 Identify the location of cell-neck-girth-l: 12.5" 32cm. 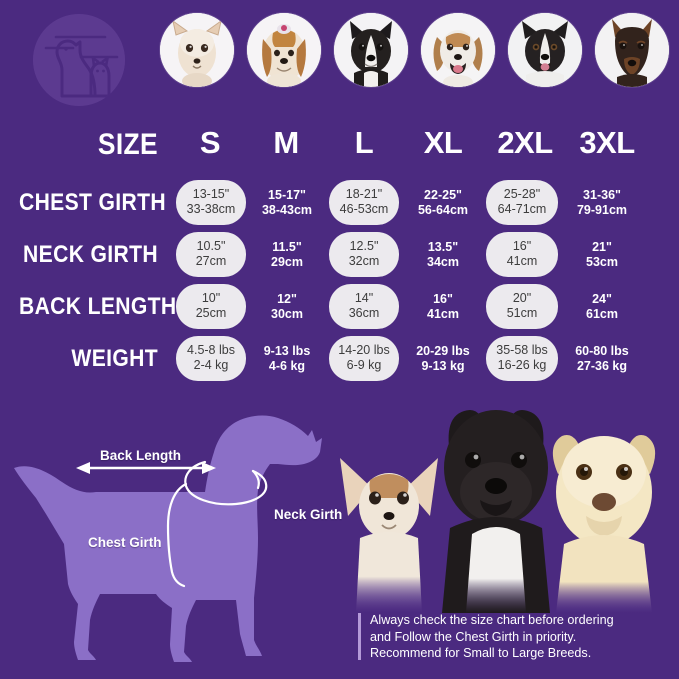
(364, 254).